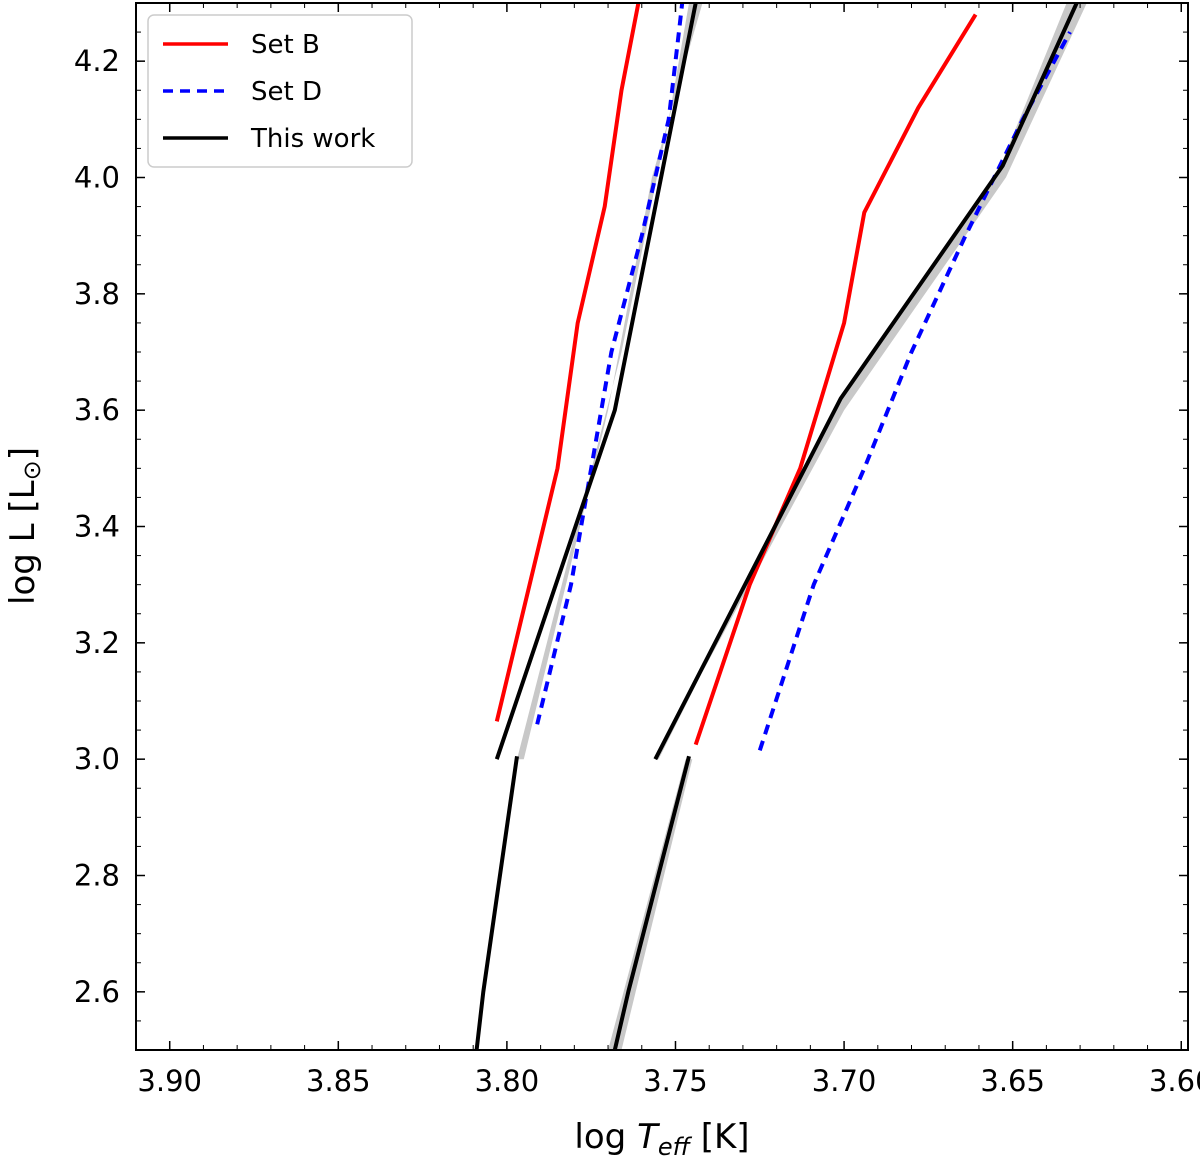  Describe the element at coordinates (675, 1081) in the screenshot. I see `x-tick-label: 3.75` at that location.